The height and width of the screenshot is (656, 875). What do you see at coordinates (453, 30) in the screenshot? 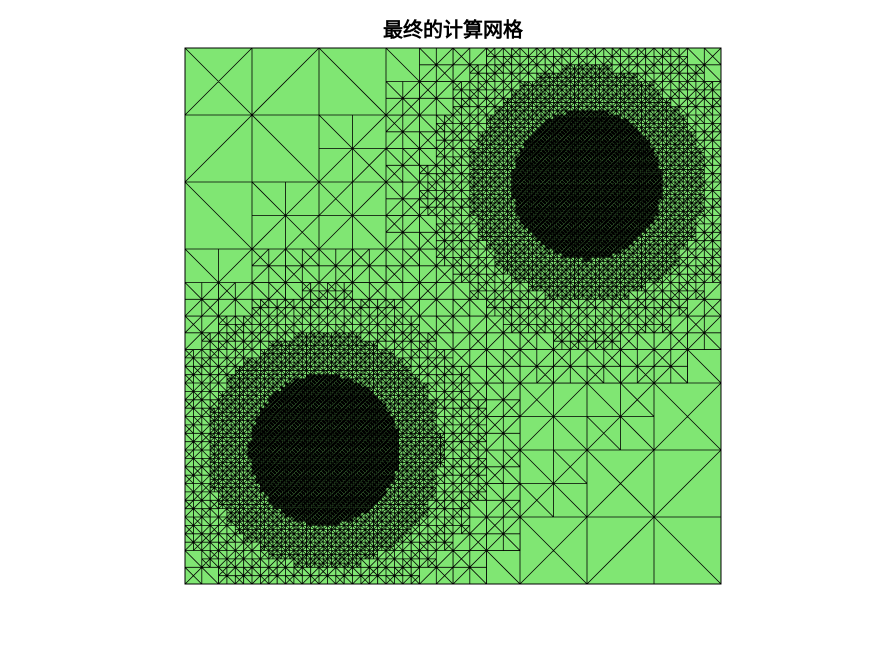
I see `plot-title: 最终的计算网格` at bounding box center [453, 30].